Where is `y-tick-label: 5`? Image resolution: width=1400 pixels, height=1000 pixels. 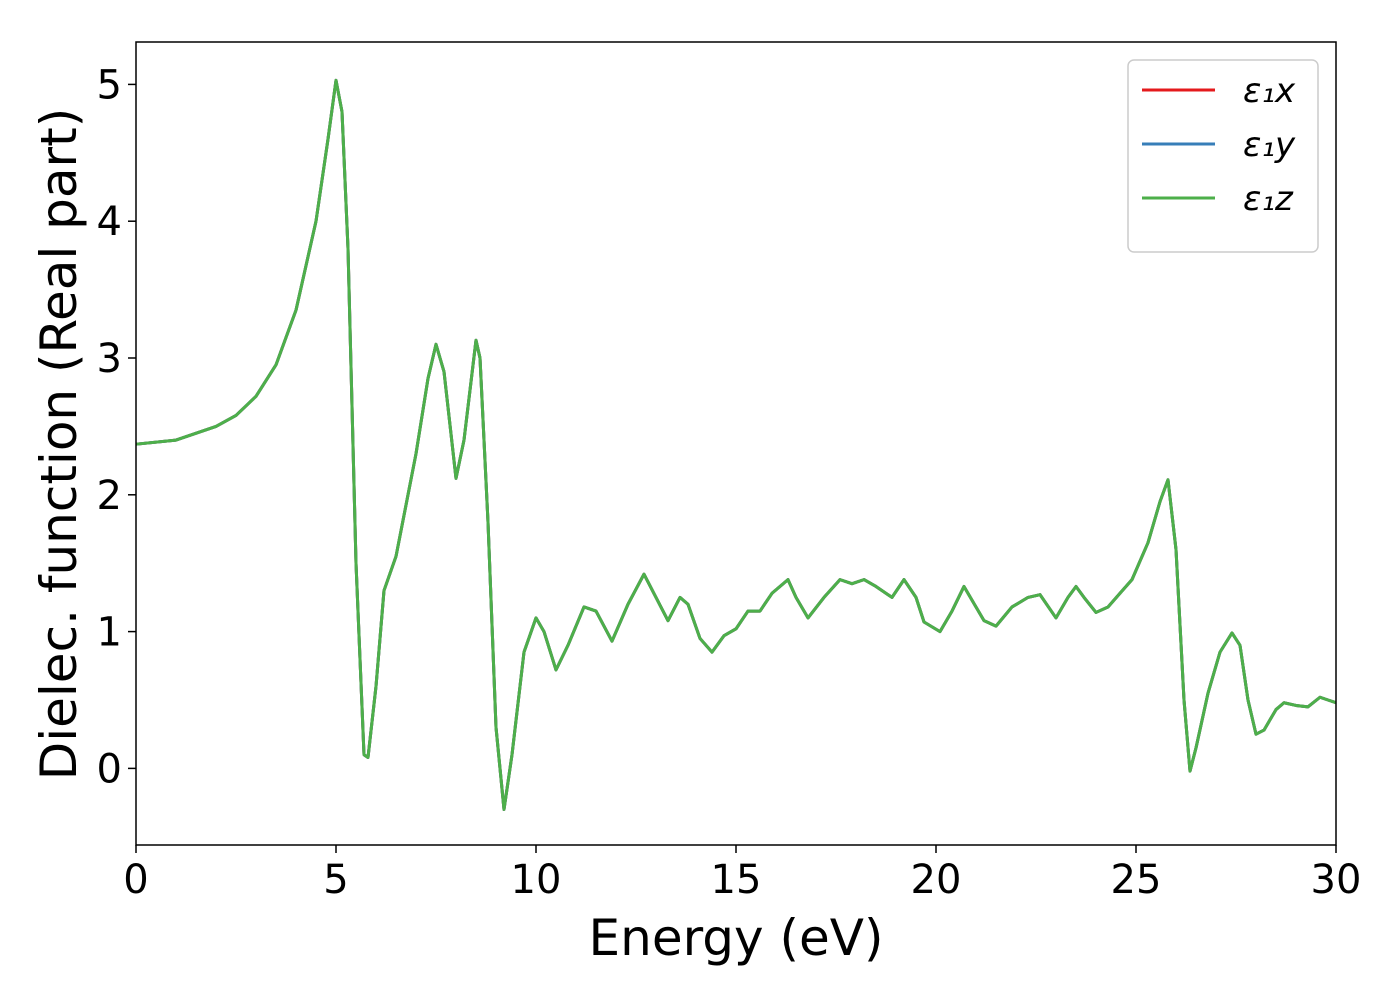 y-tick-label: 5 is located at coordinates (109, 85).